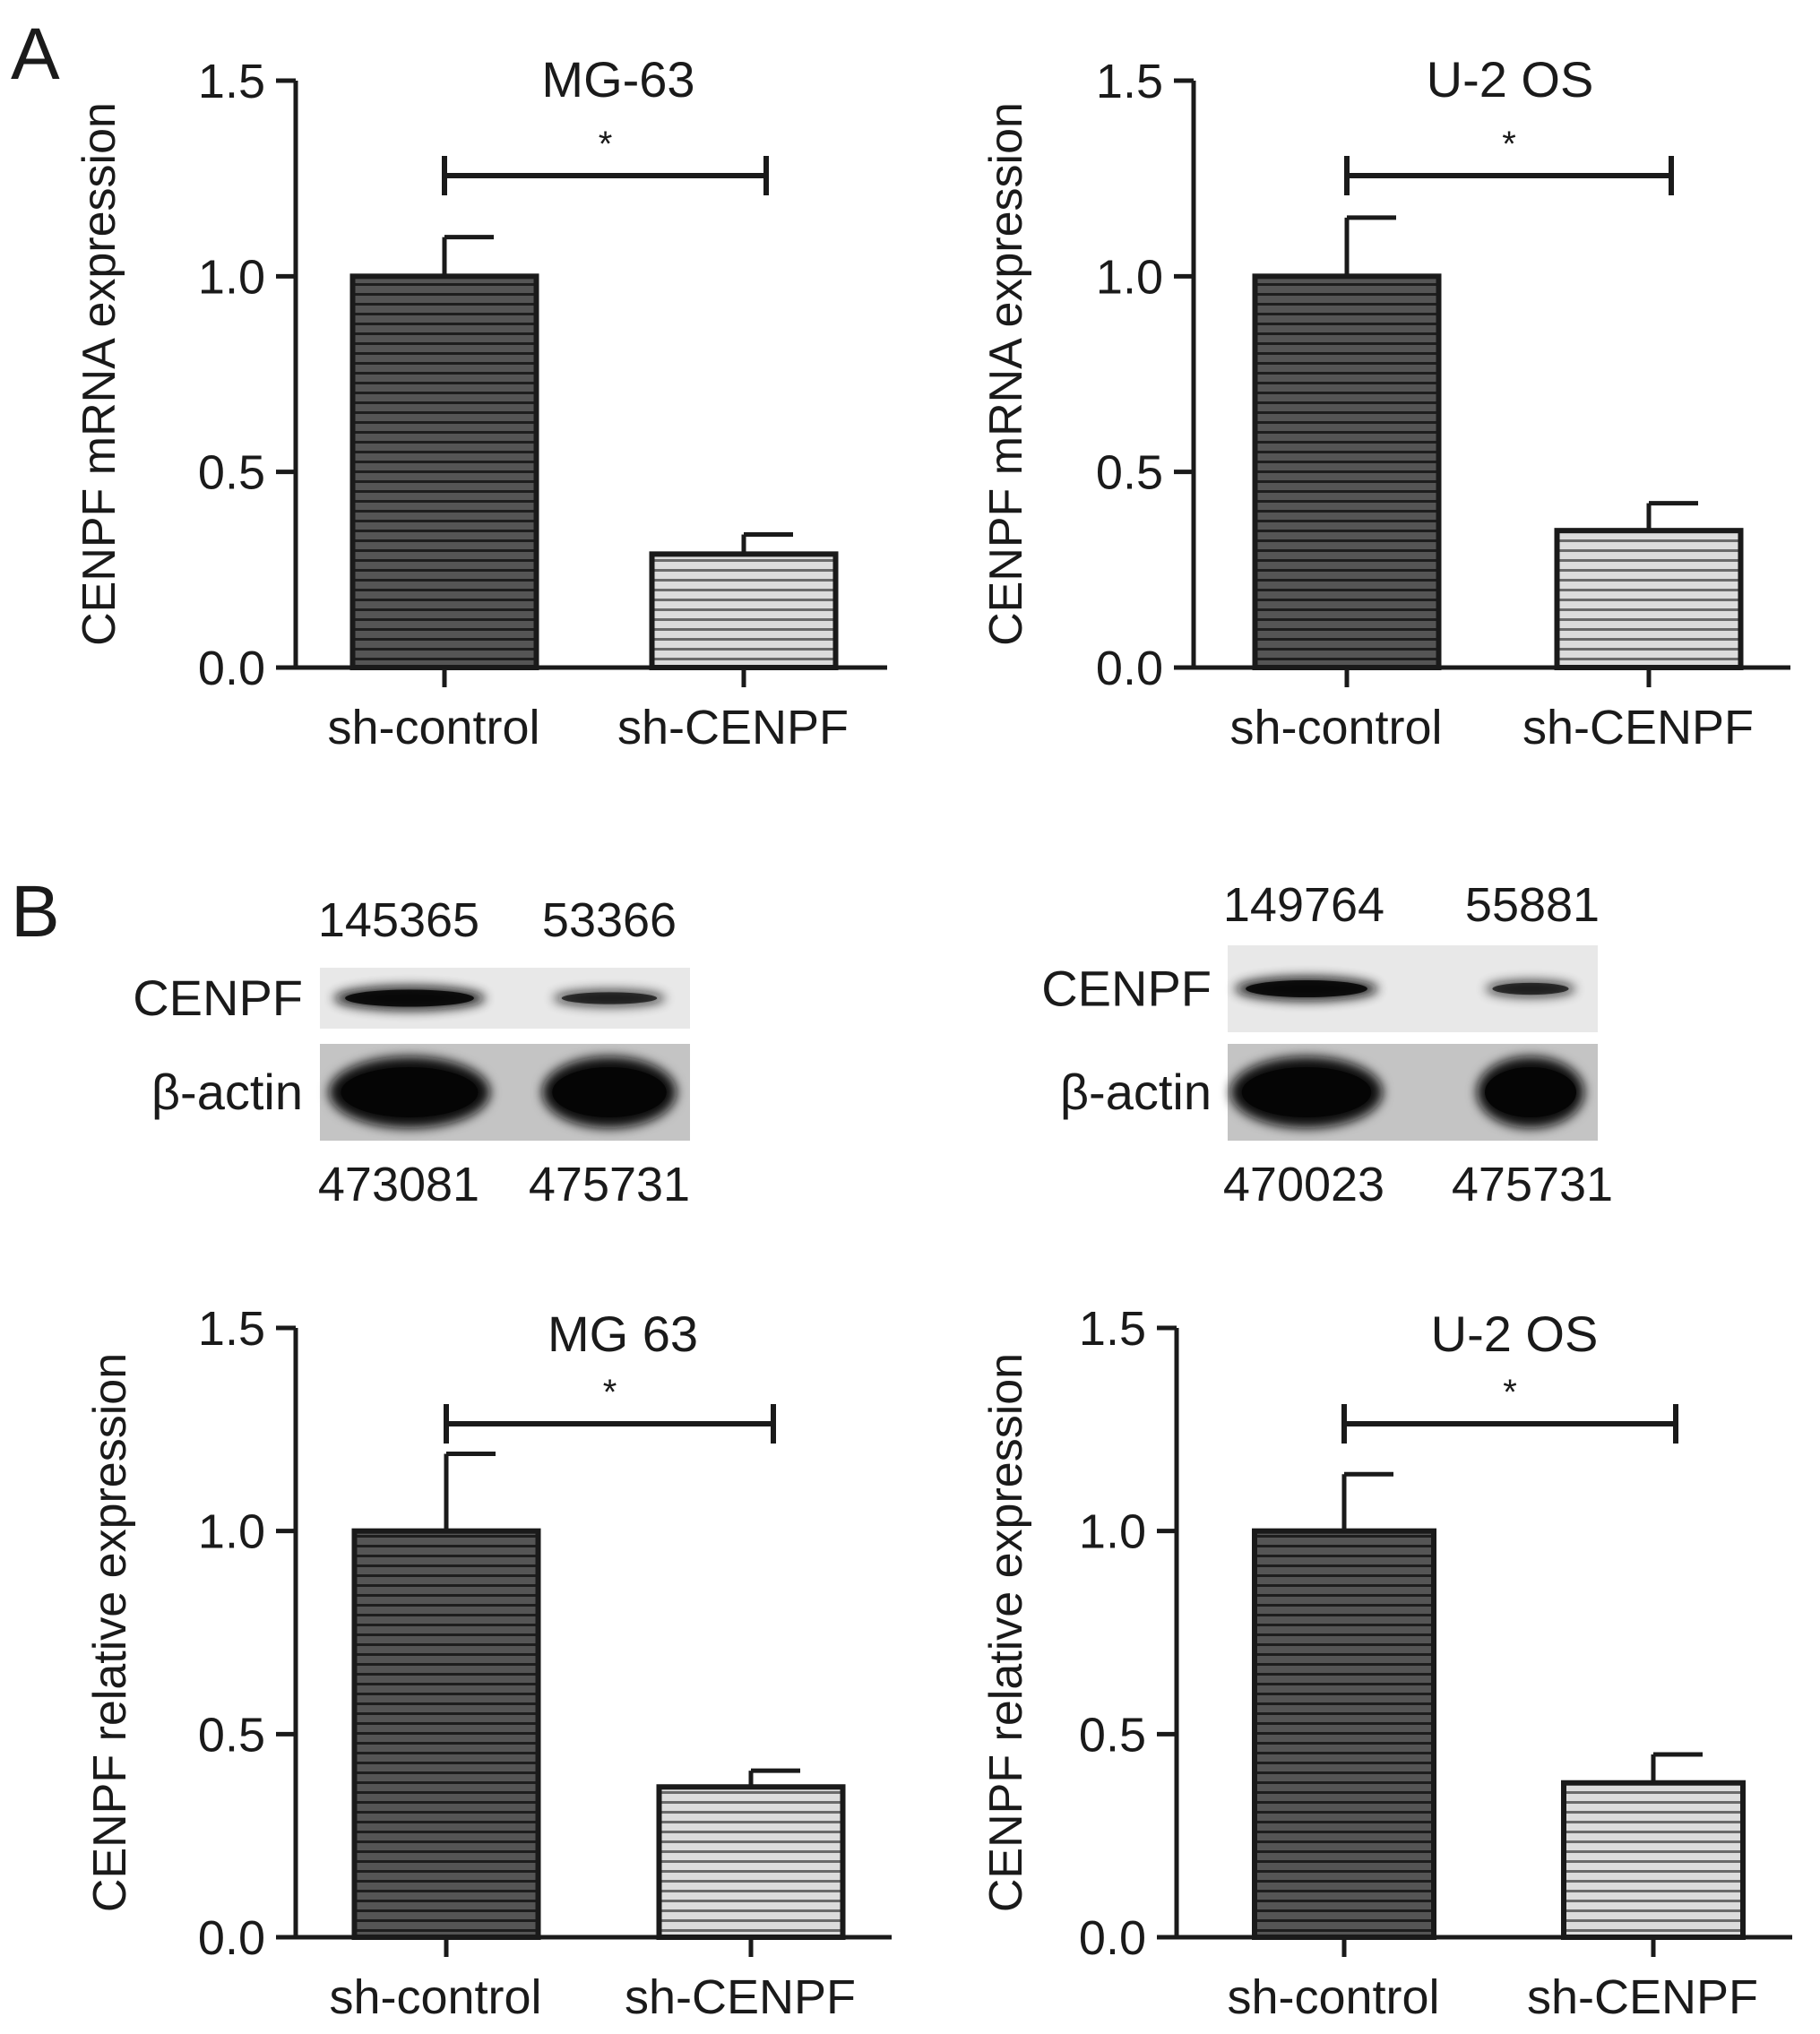 This screenshot has width=1820, height=2034. Describe the element at coordinates (609, 920) in the screenshot. I see `densitometry-value-top: 53366` at that location.